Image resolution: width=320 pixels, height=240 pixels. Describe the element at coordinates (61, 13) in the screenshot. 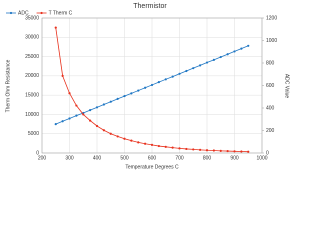

I see `legend-label: T Therm C` at that location.